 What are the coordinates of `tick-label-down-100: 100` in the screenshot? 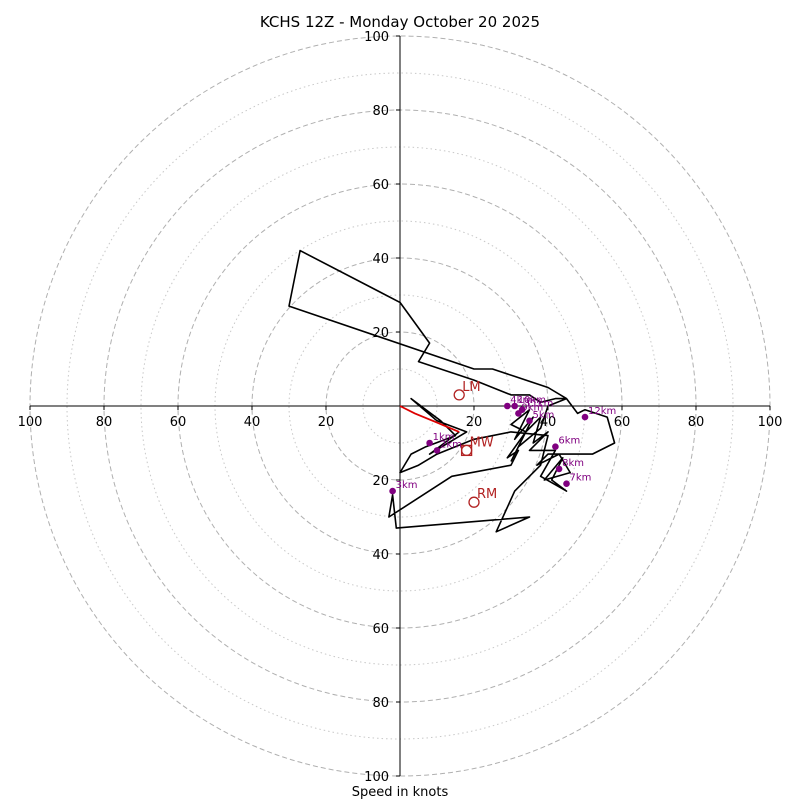 It's located at (376, 777).